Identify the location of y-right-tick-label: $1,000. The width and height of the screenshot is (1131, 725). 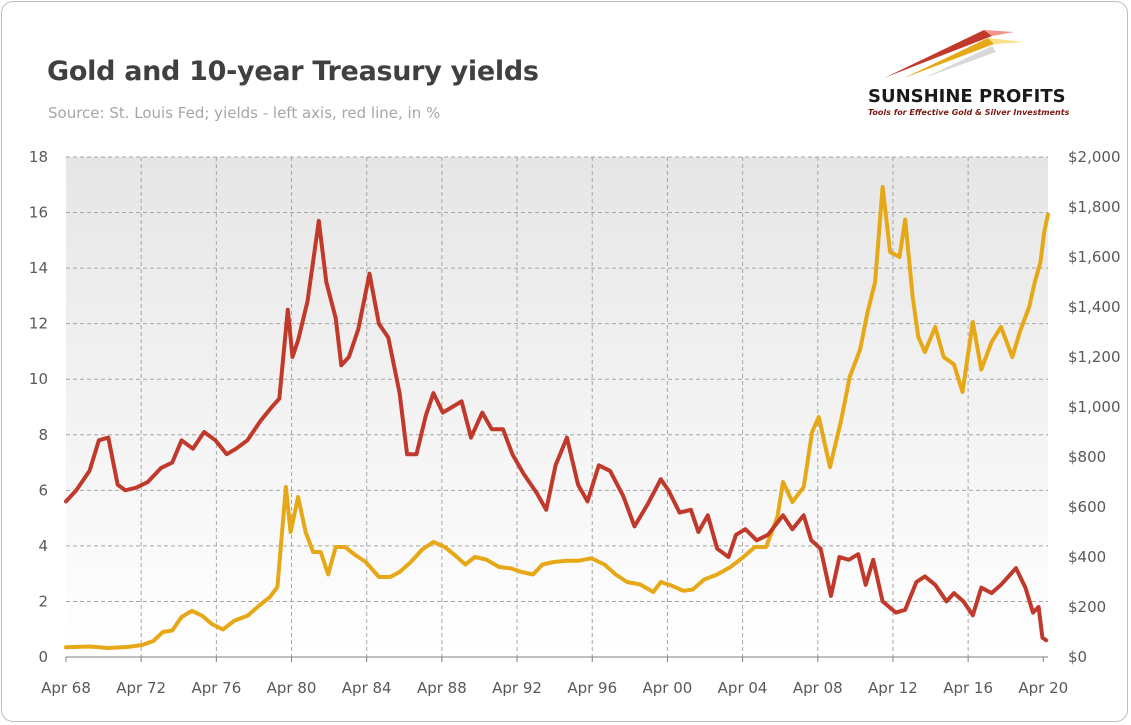
(1094, 407).